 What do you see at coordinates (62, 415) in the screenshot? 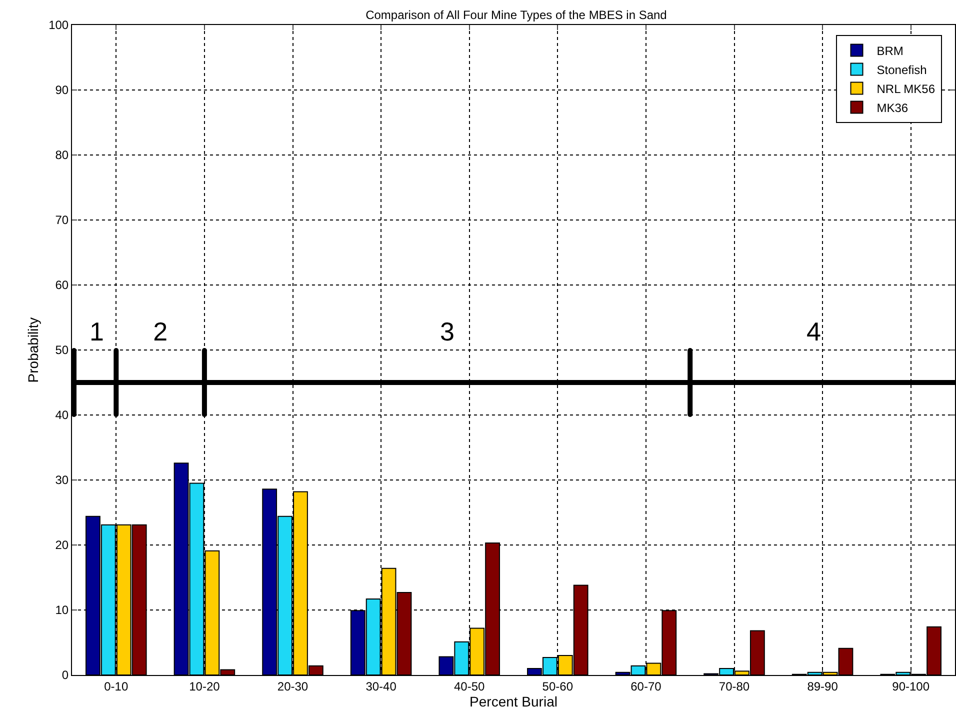
I see `y-tick-label: 40` at bounding box center [62, 415].